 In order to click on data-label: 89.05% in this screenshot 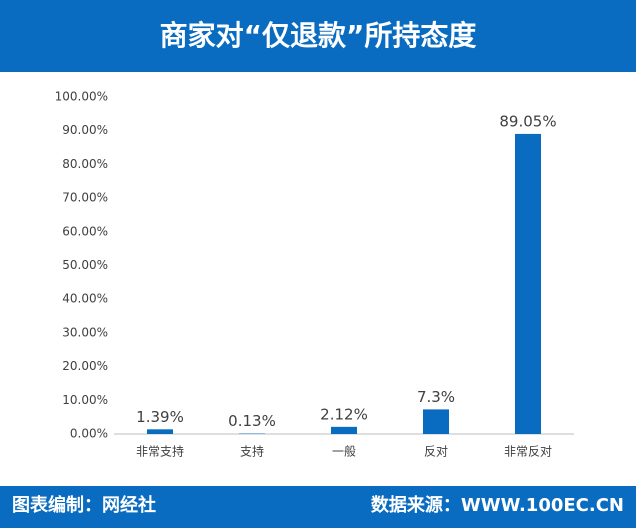, I will do `click(527, 121)`.